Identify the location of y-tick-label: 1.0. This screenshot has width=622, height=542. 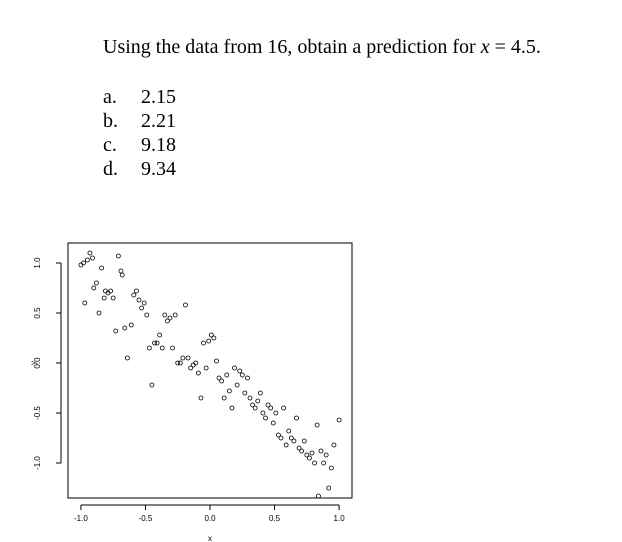
(37, 263).